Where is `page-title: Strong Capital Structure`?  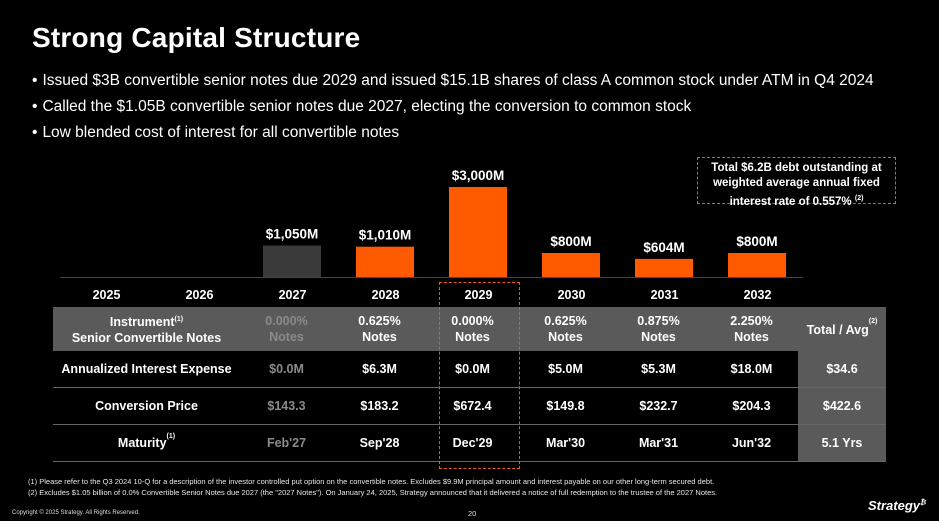 page-title: Strong Capital Structure is located at coordinates (196, 37).